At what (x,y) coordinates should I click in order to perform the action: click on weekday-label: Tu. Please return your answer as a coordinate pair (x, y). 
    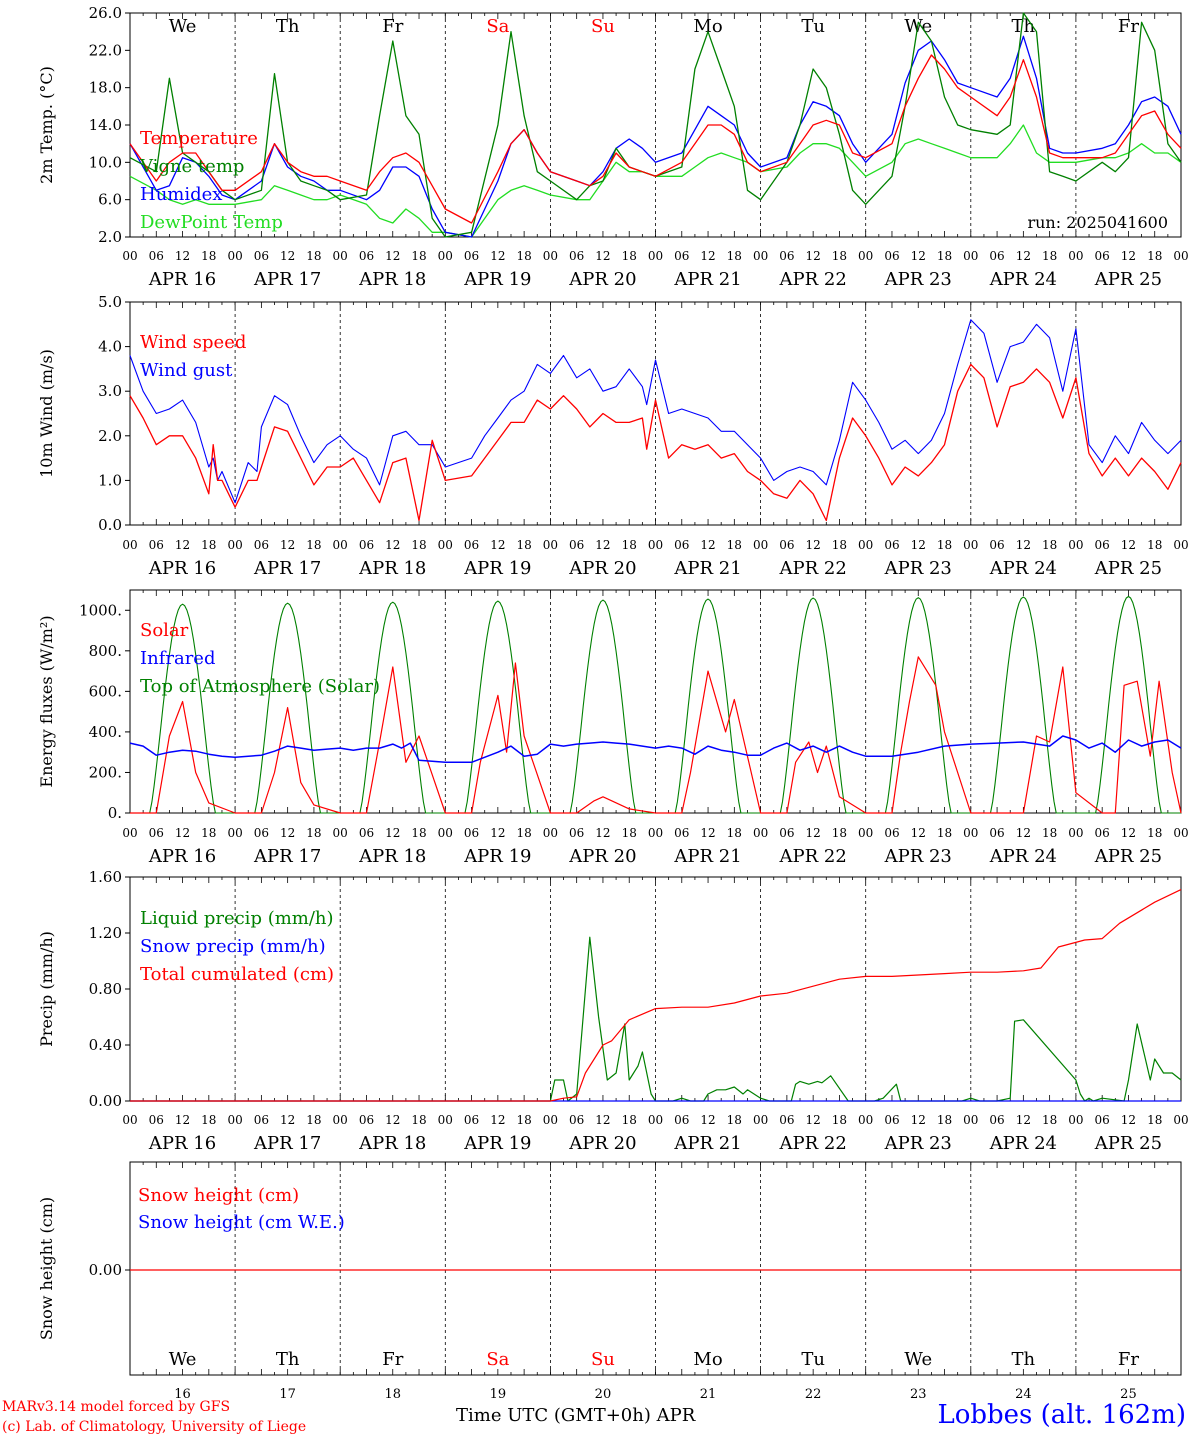
    Looking at the image, I should click on (813, 1359).